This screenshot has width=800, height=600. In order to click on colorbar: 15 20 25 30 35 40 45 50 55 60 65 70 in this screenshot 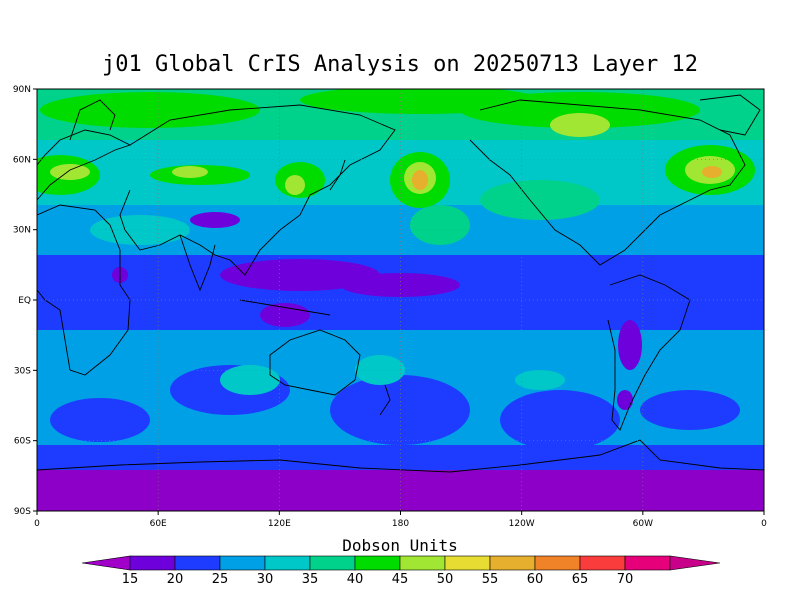, I will do `click(401, 571)`.